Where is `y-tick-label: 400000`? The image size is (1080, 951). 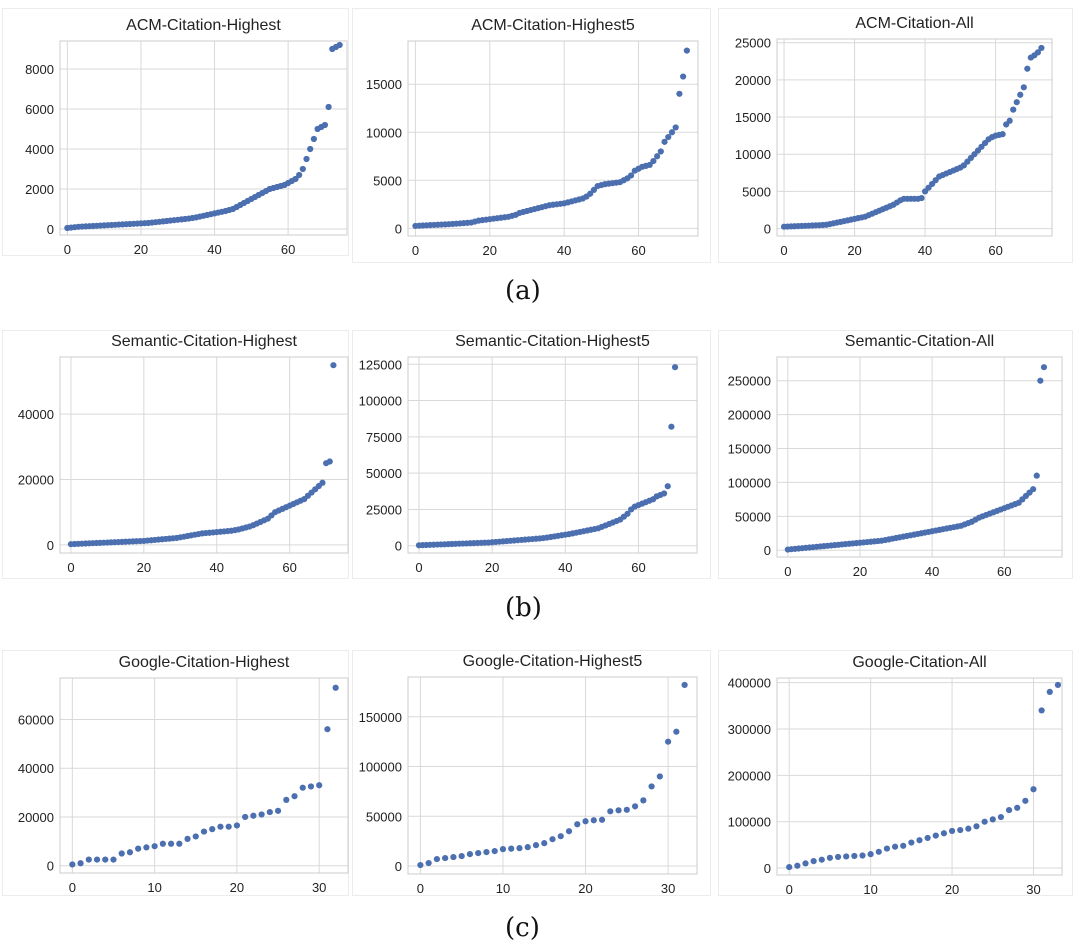
y-tick-label: 400000 is located at coordinates (749, 683).